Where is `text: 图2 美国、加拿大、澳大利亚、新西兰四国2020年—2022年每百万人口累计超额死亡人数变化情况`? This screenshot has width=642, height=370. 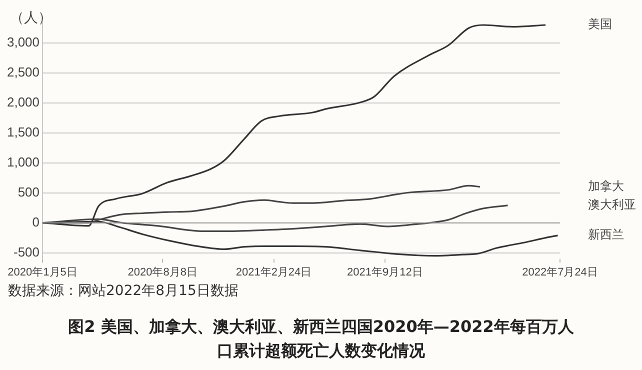 text: 图2 美国、加拿大、澳大利亚、新西兰四国2020年—2022年每百万人口累计超额死亡人数变化情况 is located at coordinates (321, 339).